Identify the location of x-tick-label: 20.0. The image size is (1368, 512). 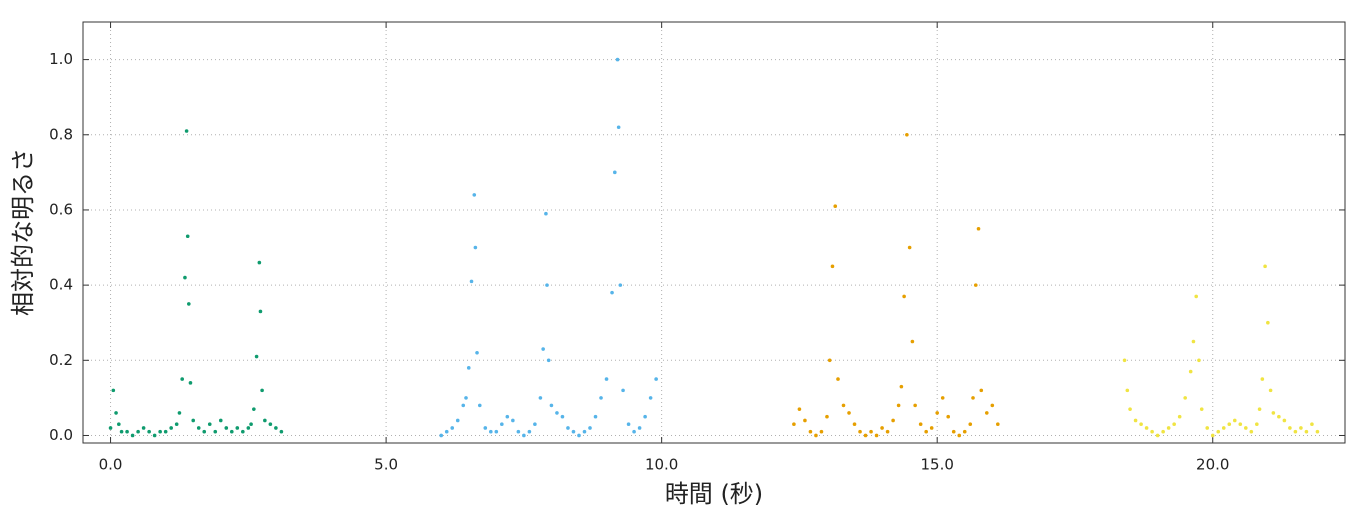
(1212, 465).